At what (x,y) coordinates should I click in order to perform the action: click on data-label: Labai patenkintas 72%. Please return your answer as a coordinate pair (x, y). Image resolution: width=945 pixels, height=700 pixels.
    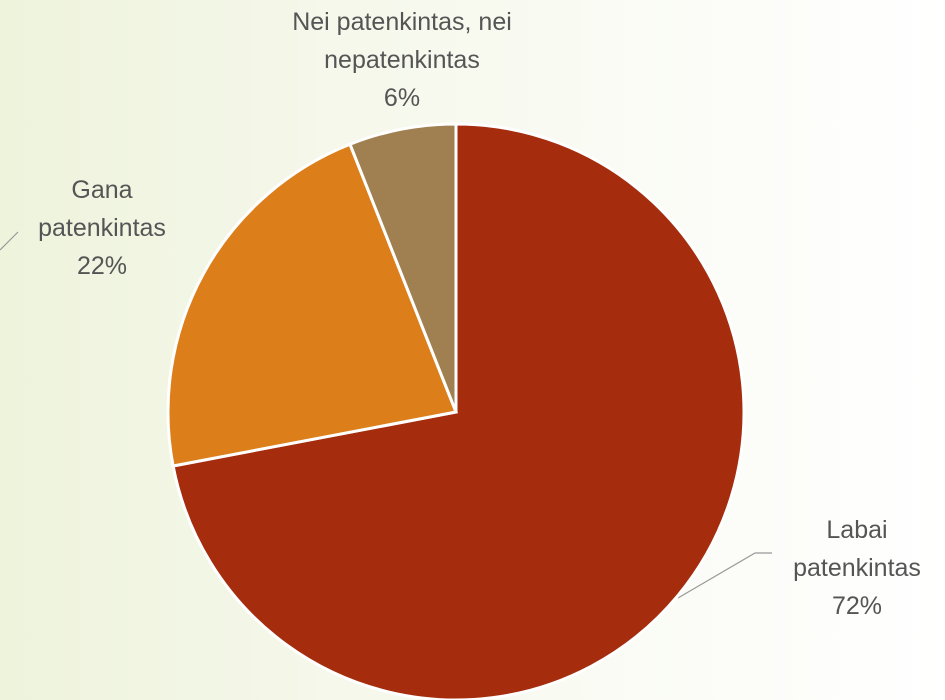
    Looking at the image, I should click on (857, 568).